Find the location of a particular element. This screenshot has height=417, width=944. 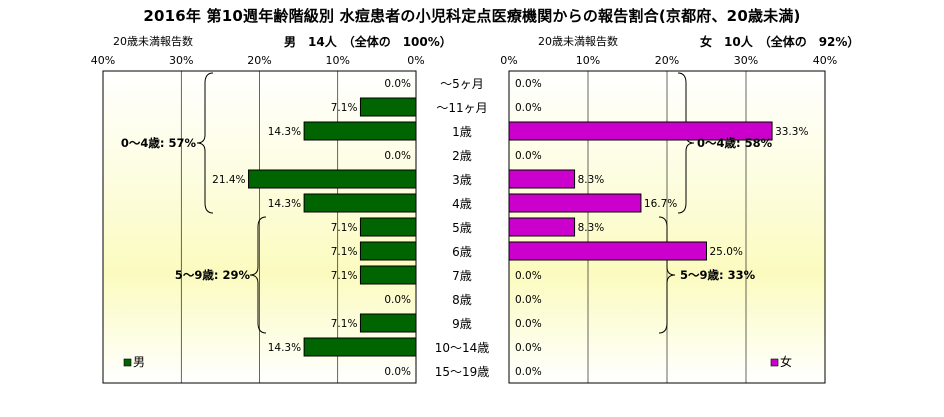

category-label: 3歳 is located at coordinates (462, 180).